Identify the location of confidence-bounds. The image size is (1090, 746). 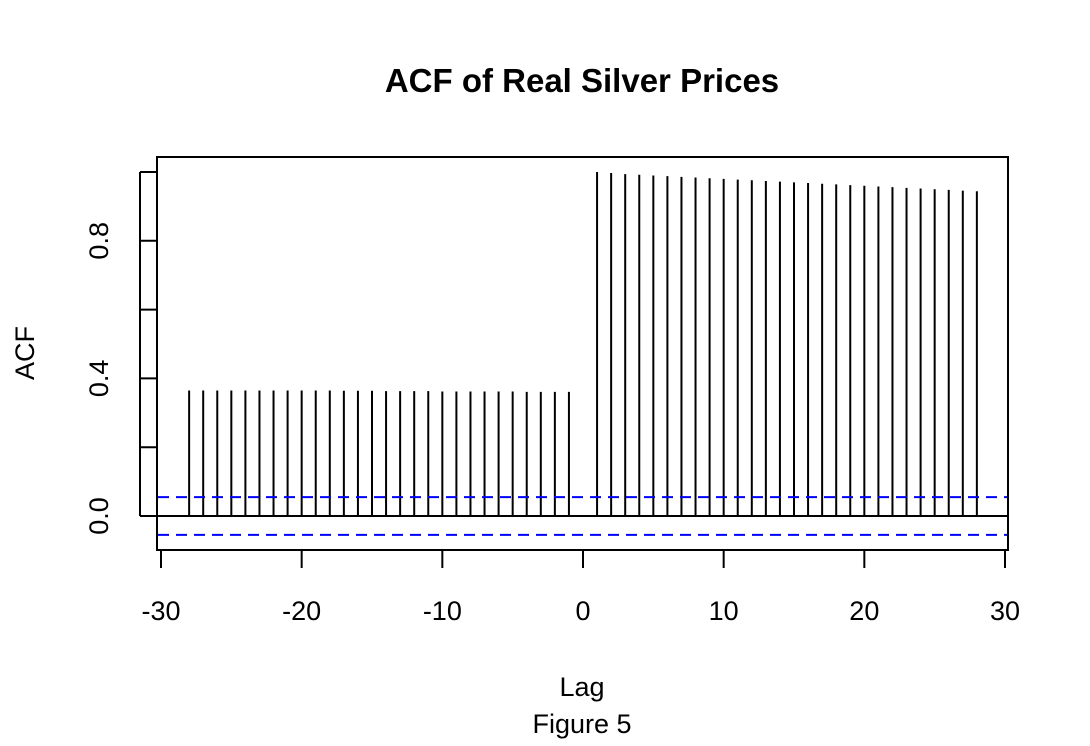
(582, 516).